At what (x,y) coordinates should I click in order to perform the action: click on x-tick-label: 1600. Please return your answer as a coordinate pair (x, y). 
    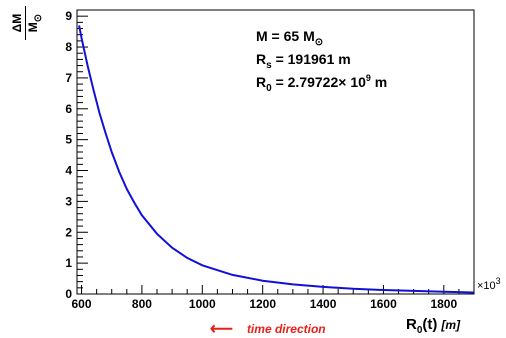
    Looking at the image, I should click on (383, 304).